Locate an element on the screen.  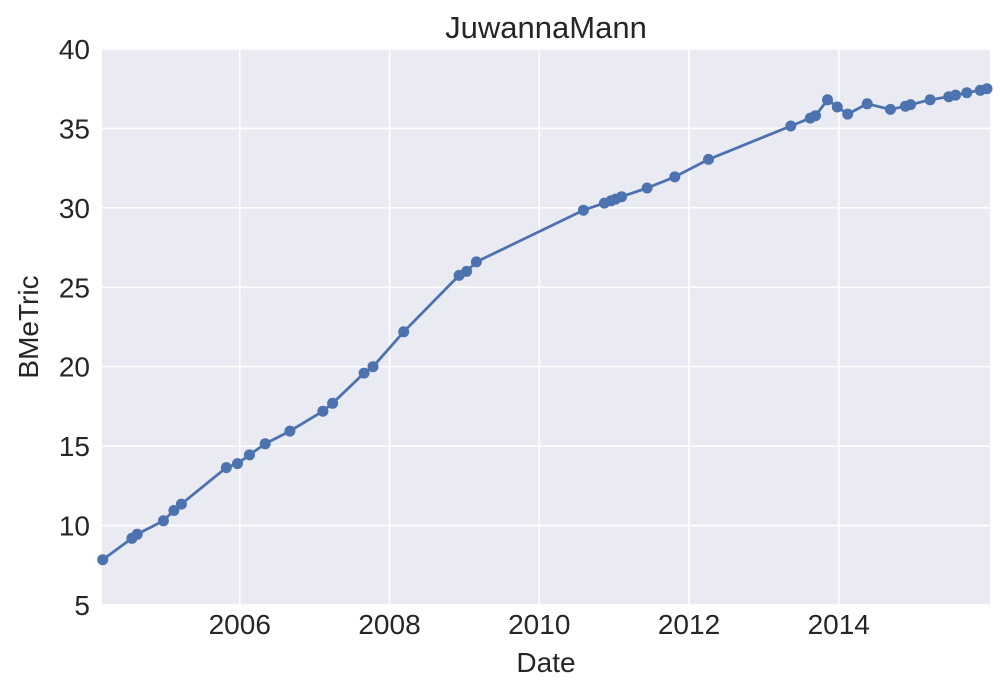
y-axis-label: BMeTric is located at coordinates (28, 326).